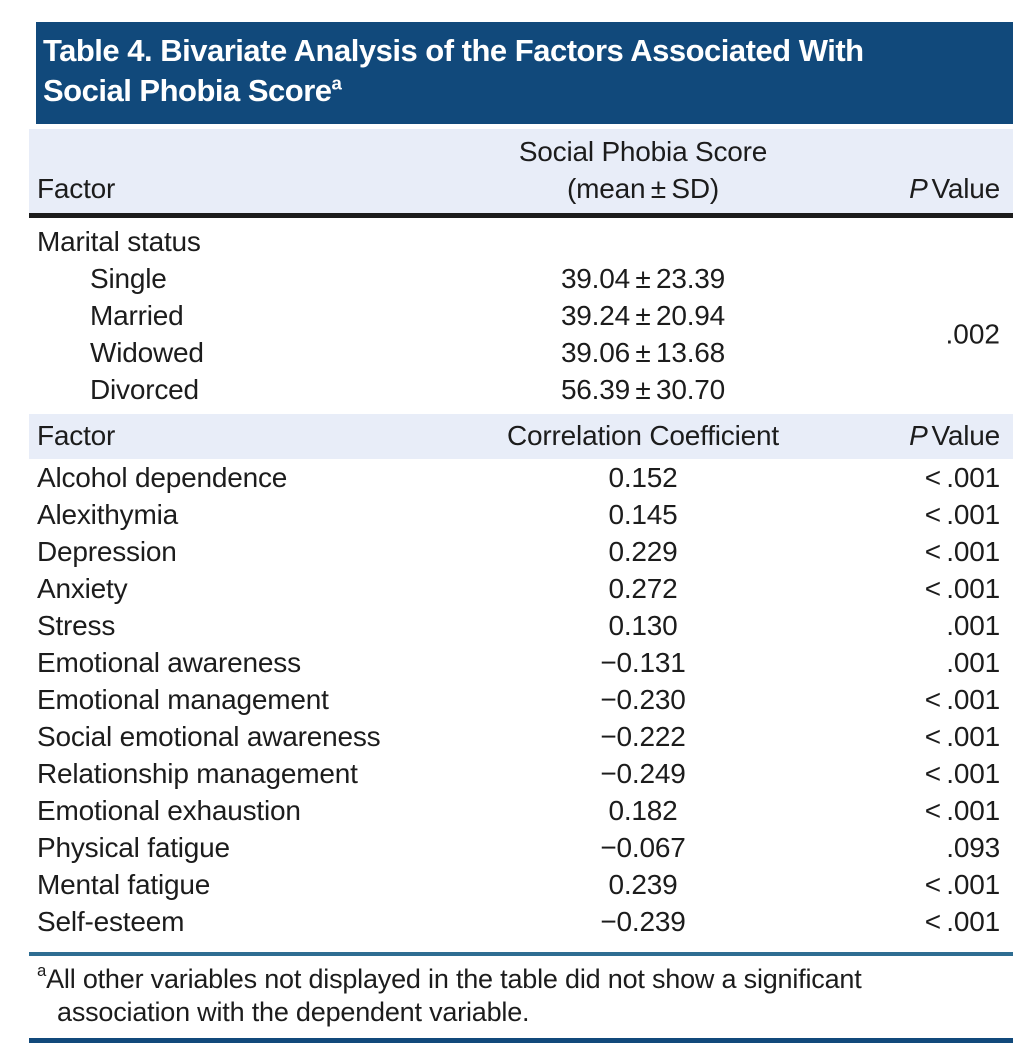 This screenshot has height=1052, width=1027. What do you see at coordinates (521, 884) in the screenshot?
I see `table-row: Mental fatigue 0.239 < .001` at bounding box center [521, 884].